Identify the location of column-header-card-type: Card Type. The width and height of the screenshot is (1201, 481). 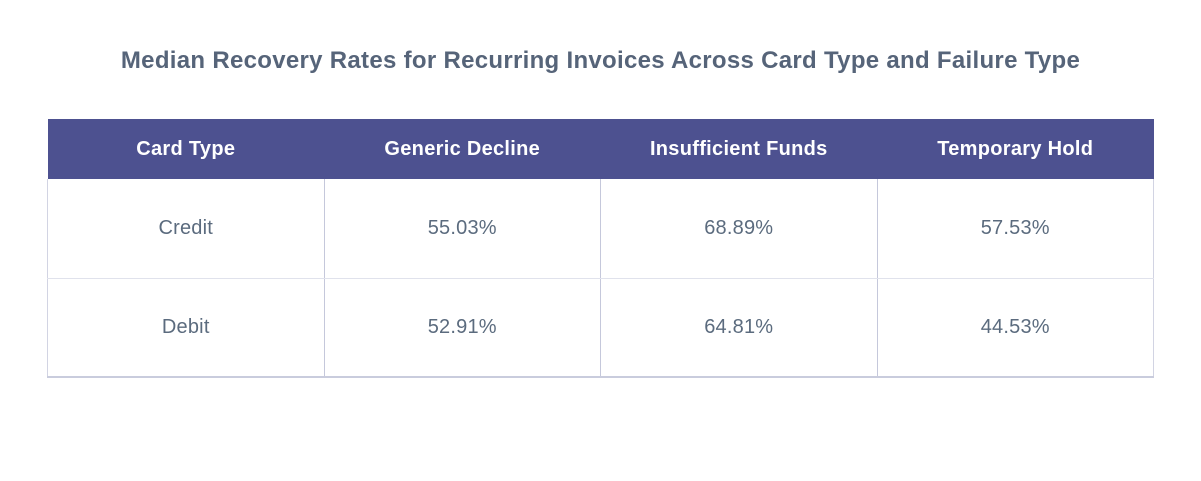
(185, 149).